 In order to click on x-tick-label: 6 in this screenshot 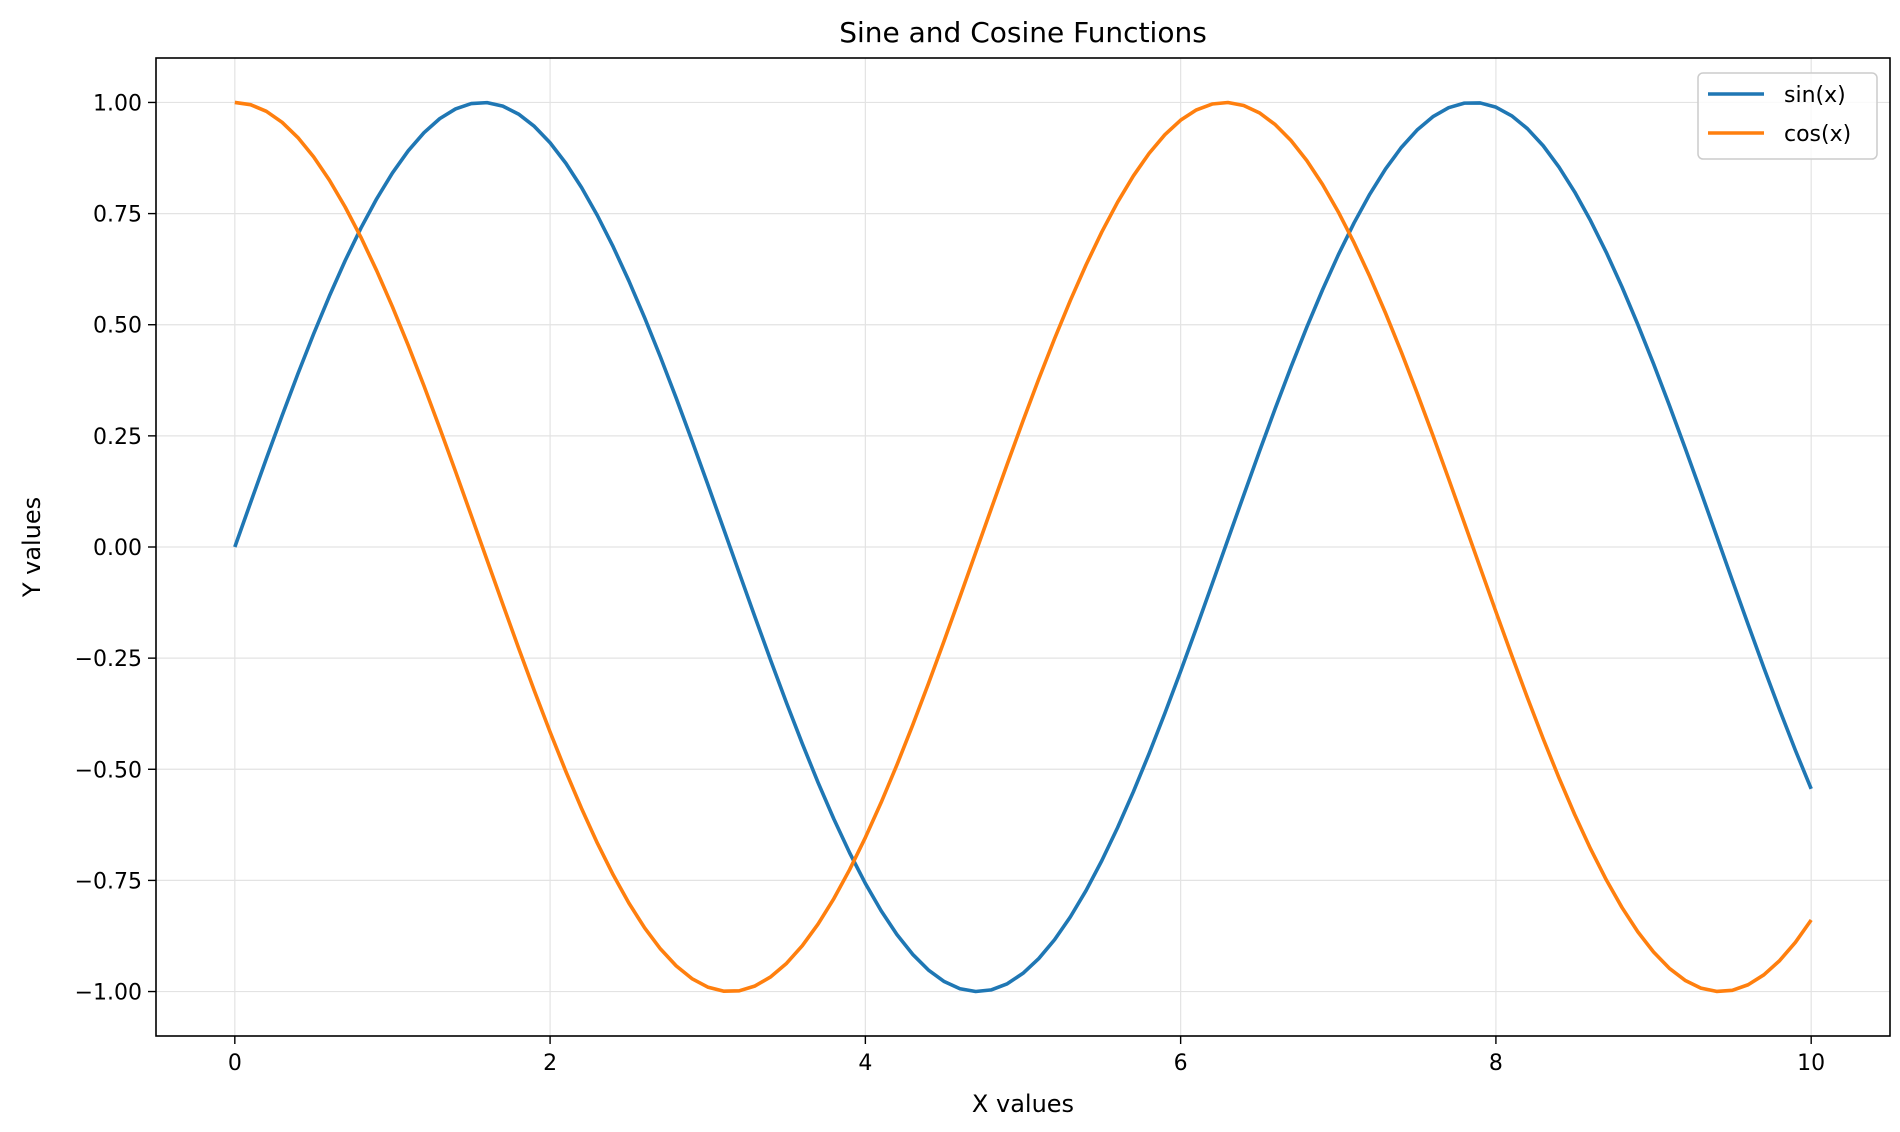, I will do `click(1181, 1063)`.